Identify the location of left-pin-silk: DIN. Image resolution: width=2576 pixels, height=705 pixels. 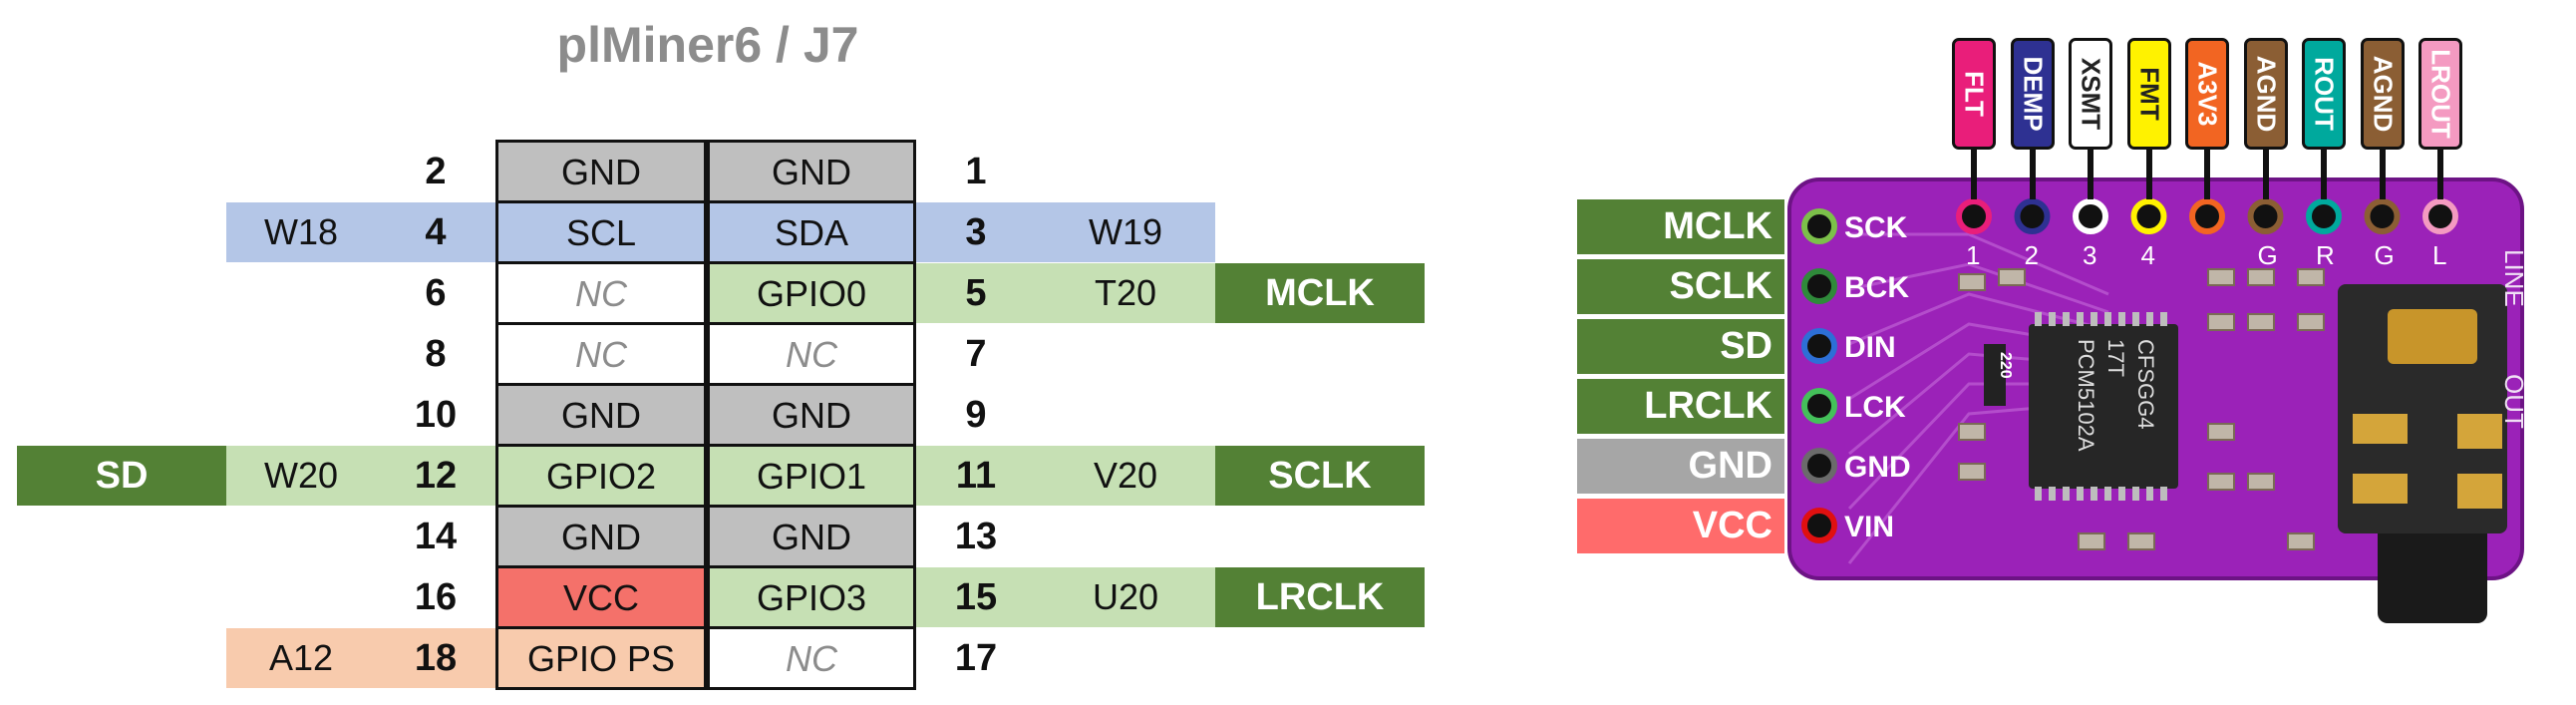
(1870, 348).